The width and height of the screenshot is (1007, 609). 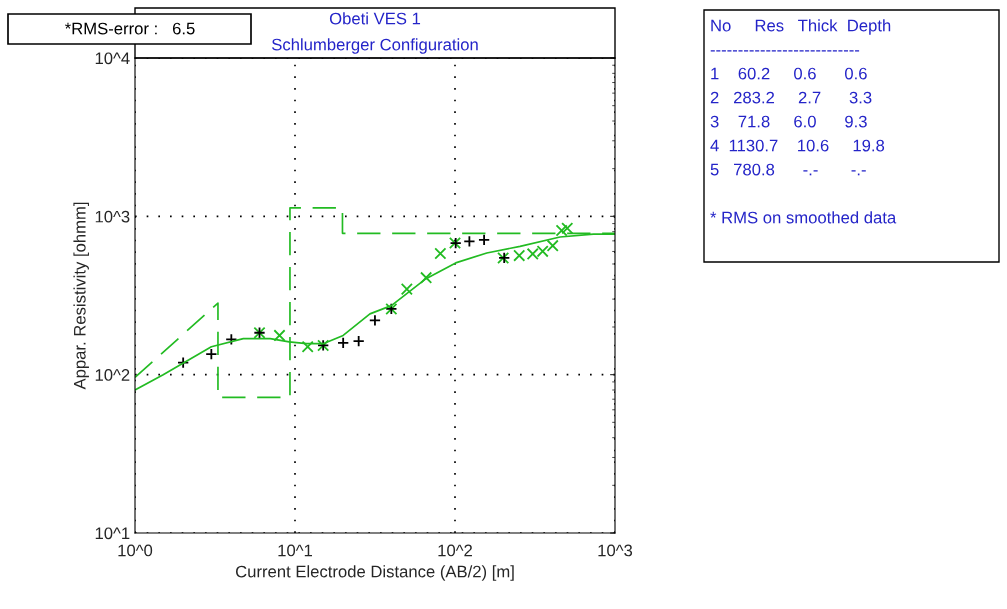 I want to click on x-tick-label: 10^1, so click(x=295, y=550).